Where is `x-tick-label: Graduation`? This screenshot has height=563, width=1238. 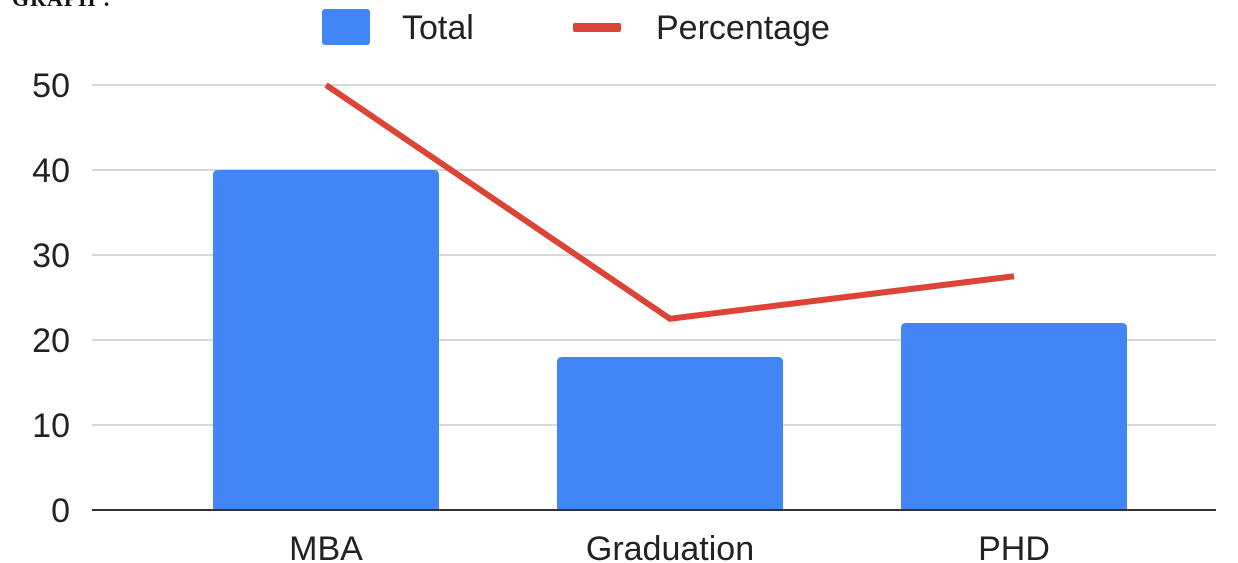
x-tick-label: Graduation is located at coordinates (670, 546).